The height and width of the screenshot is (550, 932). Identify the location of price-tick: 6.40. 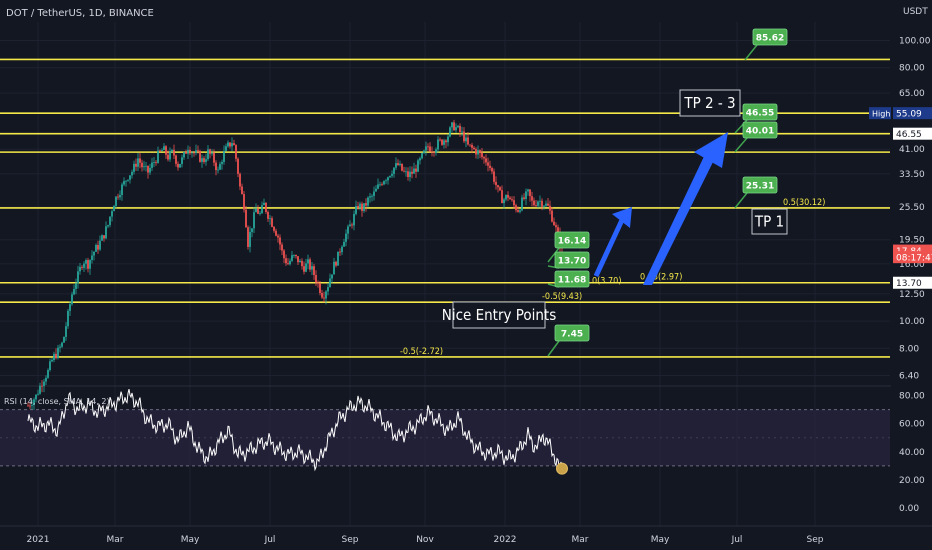
(909, 377).